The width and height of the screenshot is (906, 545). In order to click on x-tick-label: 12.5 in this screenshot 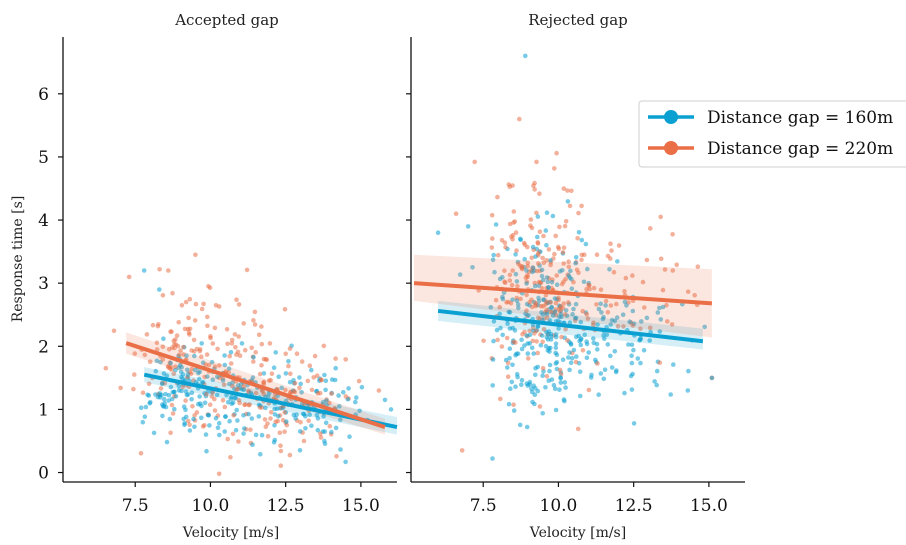, I will do `click(286, 506)`.